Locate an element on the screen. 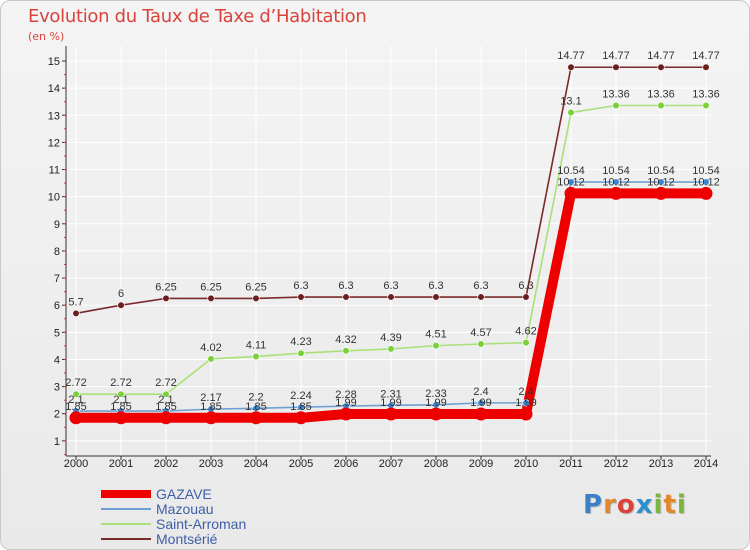 The width and height of the screenshot is (750, 550). x-tick-label: 2006 is located at coordinates (346, 464).